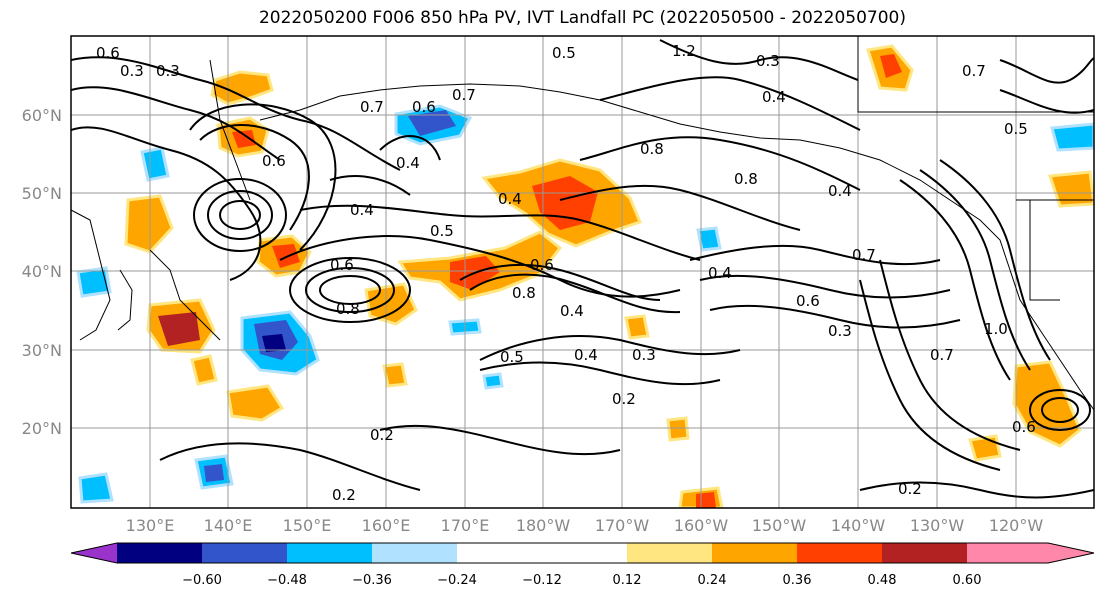 This screenshot has width=1105, height=601. What do you see at coordinates (42, 428) in the screenshot?
I see `lat-tick-label: 20°N` at bounding box center [42, 428].